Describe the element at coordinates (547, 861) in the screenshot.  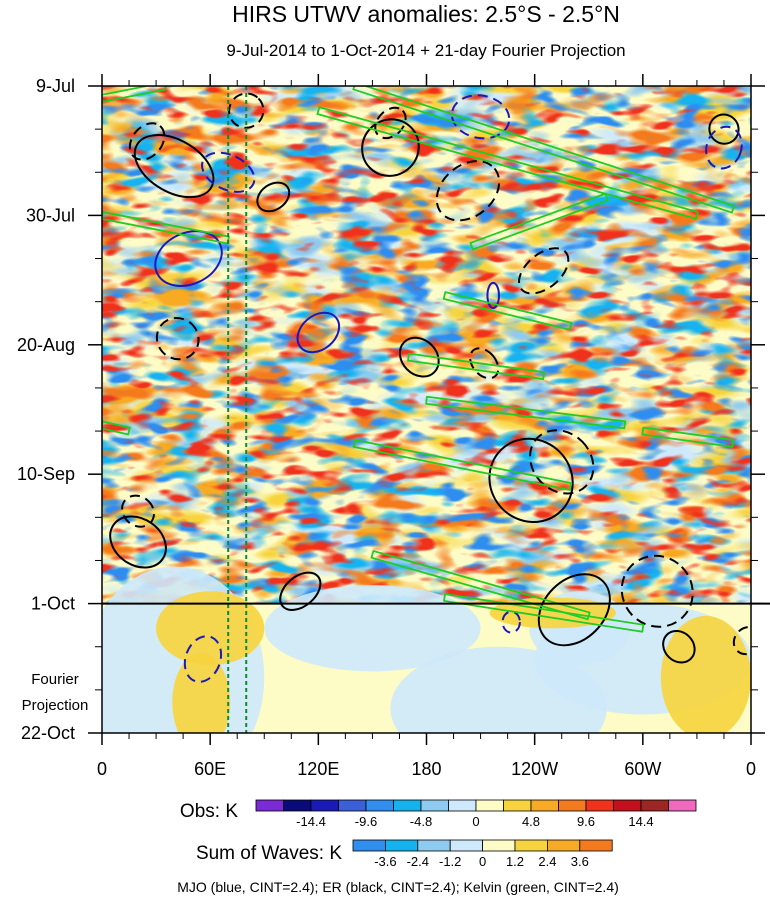
I see `cb2-label-5: 2.4` at that location.